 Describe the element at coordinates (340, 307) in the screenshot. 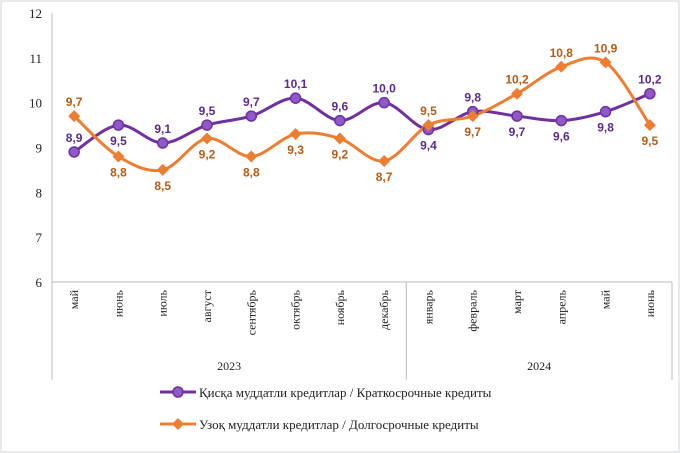

I see `x-tick-label: ноябрь` at that location.